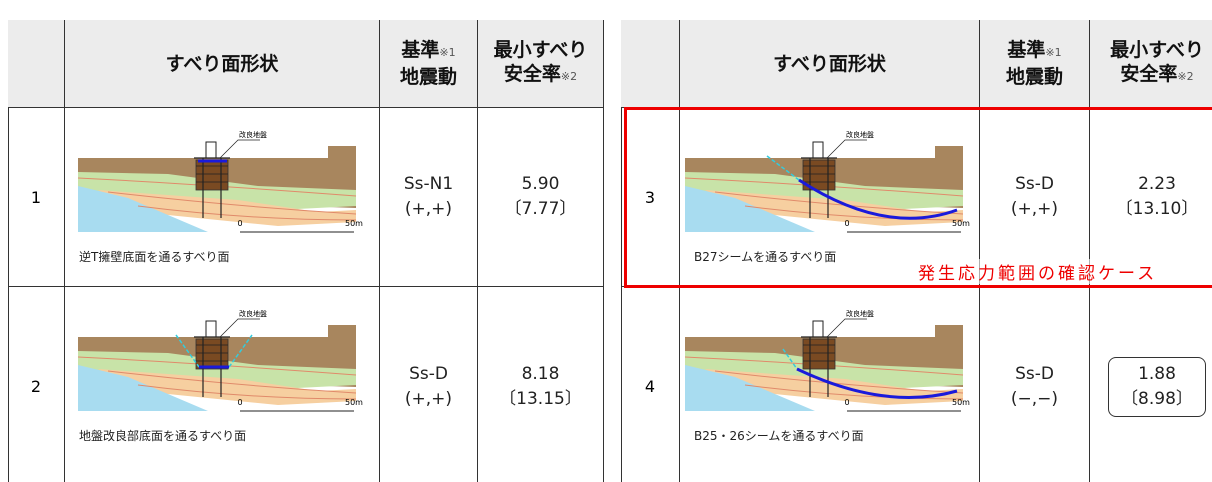 The image size is (1212, 482). I want to click on number-cell: 4, so click(650, 384).